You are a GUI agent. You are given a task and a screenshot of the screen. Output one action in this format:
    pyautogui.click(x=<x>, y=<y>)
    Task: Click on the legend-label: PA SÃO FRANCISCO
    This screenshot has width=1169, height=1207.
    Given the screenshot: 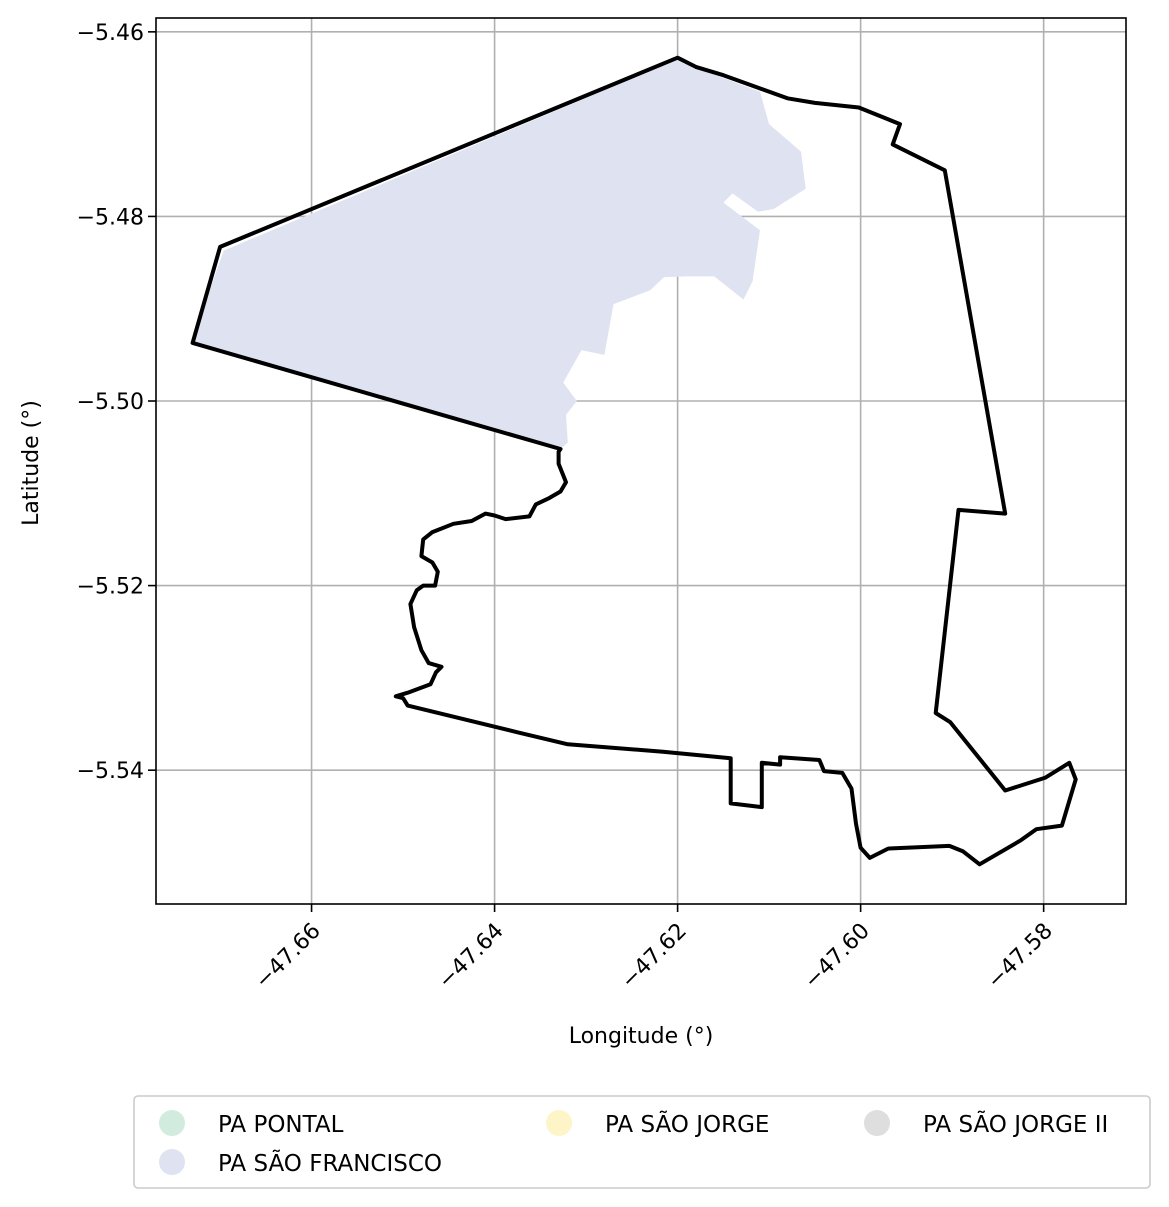 What is the action you would take?
    pyautogui.click(x=330, y=1163)
    